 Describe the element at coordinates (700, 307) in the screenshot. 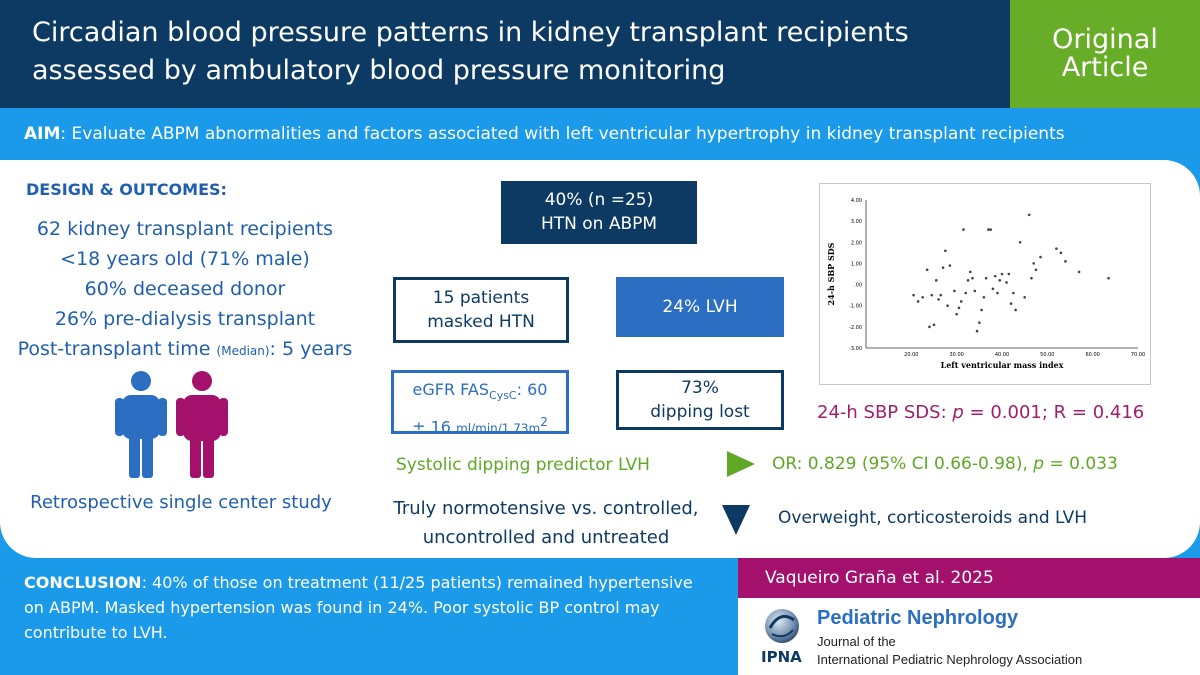

I see `lvh-box: 24% LVH` at that location.